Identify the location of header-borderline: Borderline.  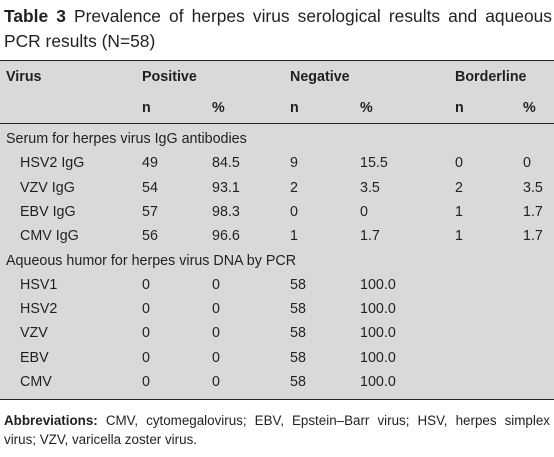
(491, 77).